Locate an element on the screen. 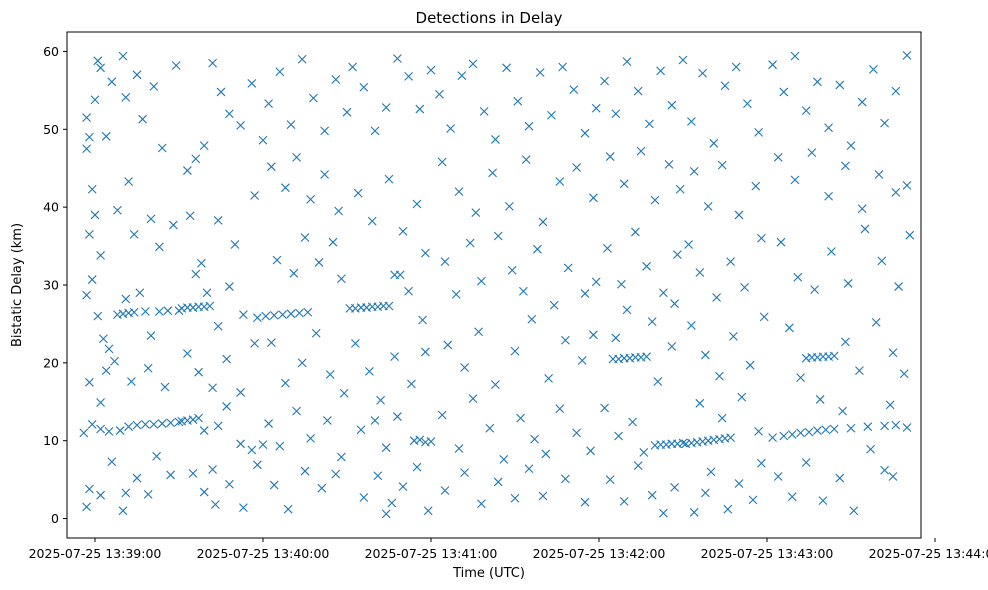 The height and width of the screenshot is (590, 988). x-tick-label: 2025-07-25 13:39:00 is located at coordinates (95, 553).